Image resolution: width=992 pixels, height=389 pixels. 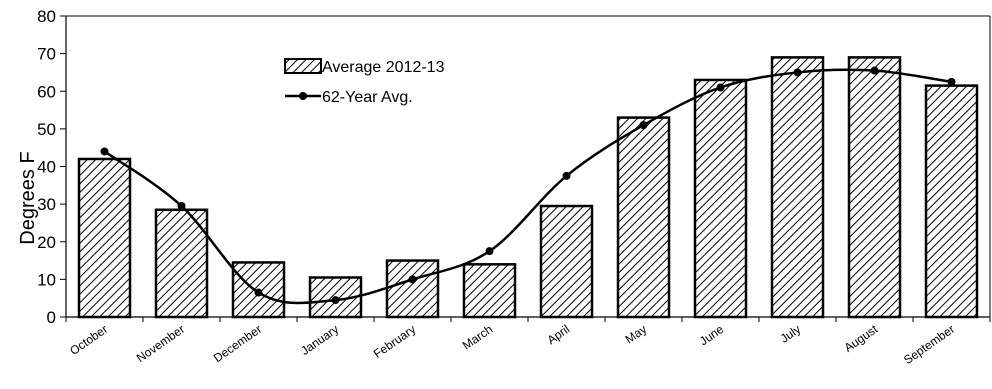 What do you see at coordinates (364, 82) in the screenshot?
I see `legend: Average 2012-13 62-Year Avg.` at bounding box center [364, 82].